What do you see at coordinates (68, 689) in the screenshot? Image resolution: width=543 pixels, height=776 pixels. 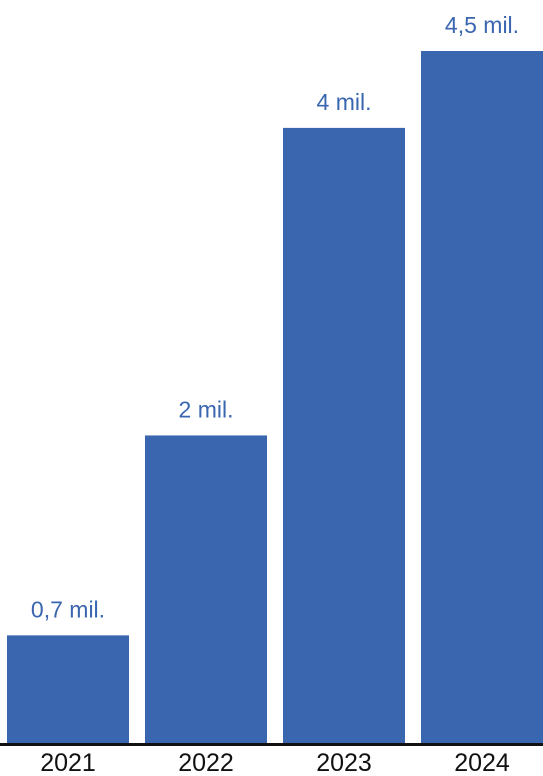 I see `bar-2021` at bounding box center [68, 689].